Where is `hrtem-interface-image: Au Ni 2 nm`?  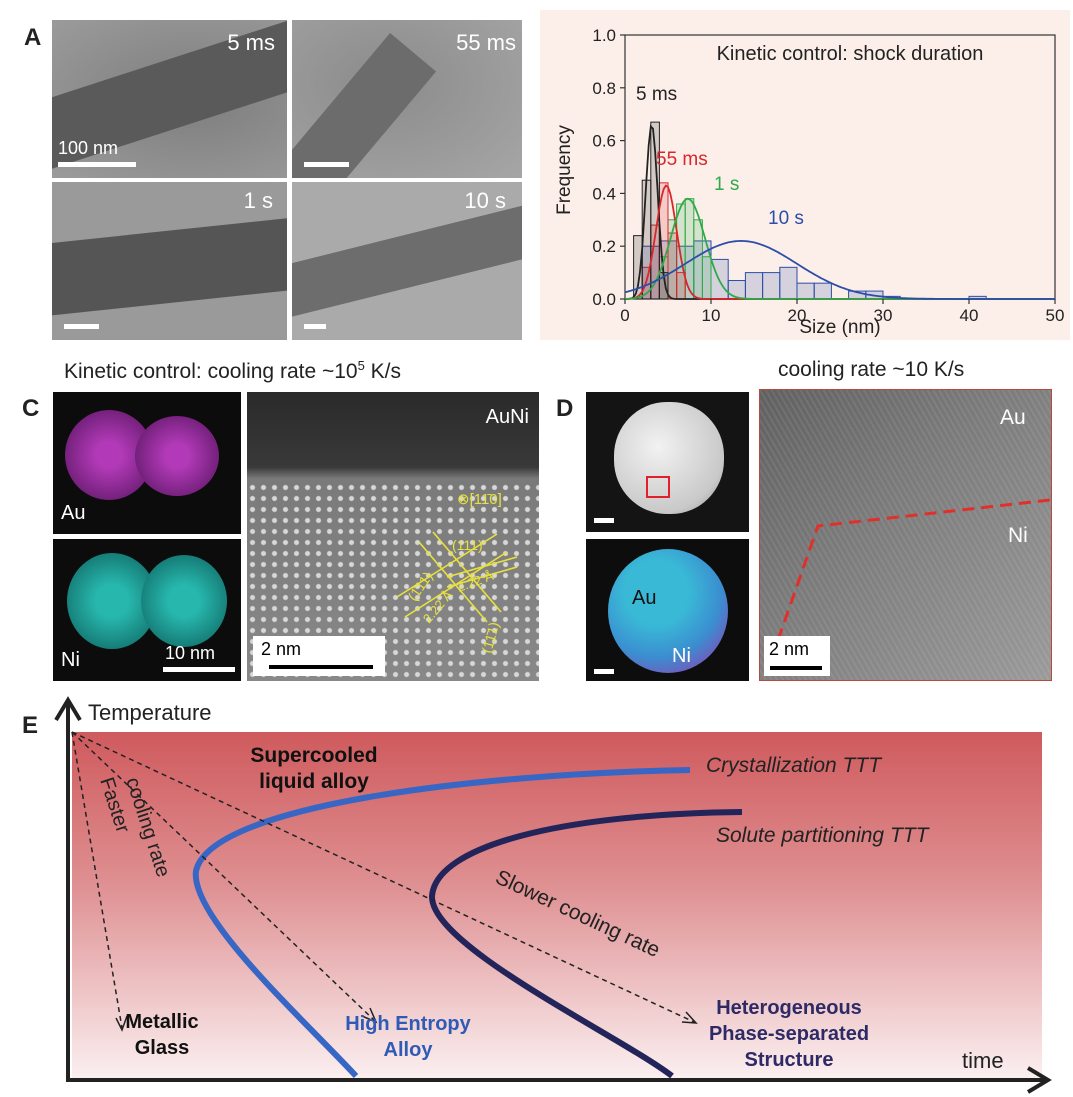
hrtem-interface-image: Au Ni 2 nm is located at coordinates (905, 535).